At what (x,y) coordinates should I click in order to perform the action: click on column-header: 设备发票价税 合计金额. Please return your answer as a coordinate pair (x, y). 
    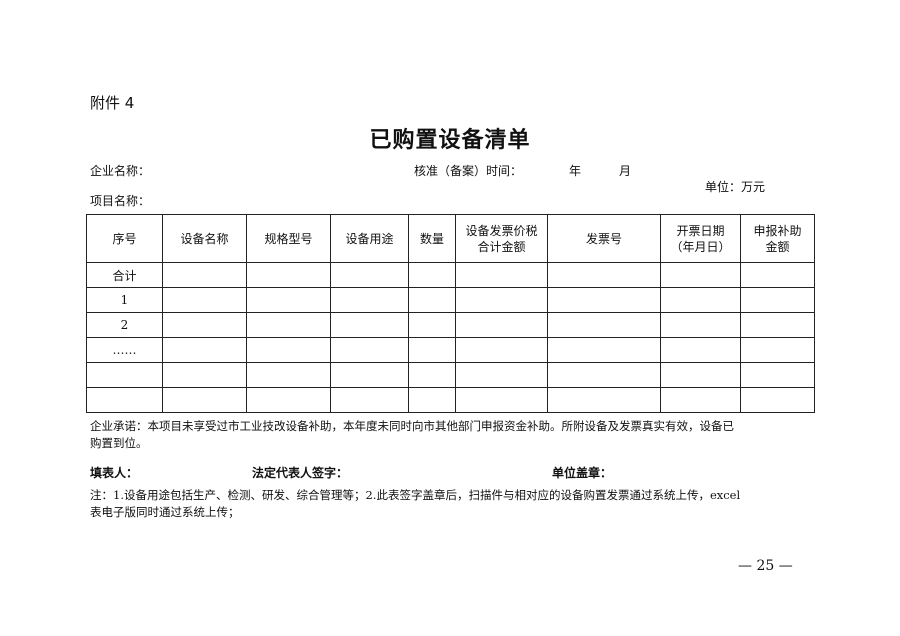
    Looking at the image, I should click on (501, 238).